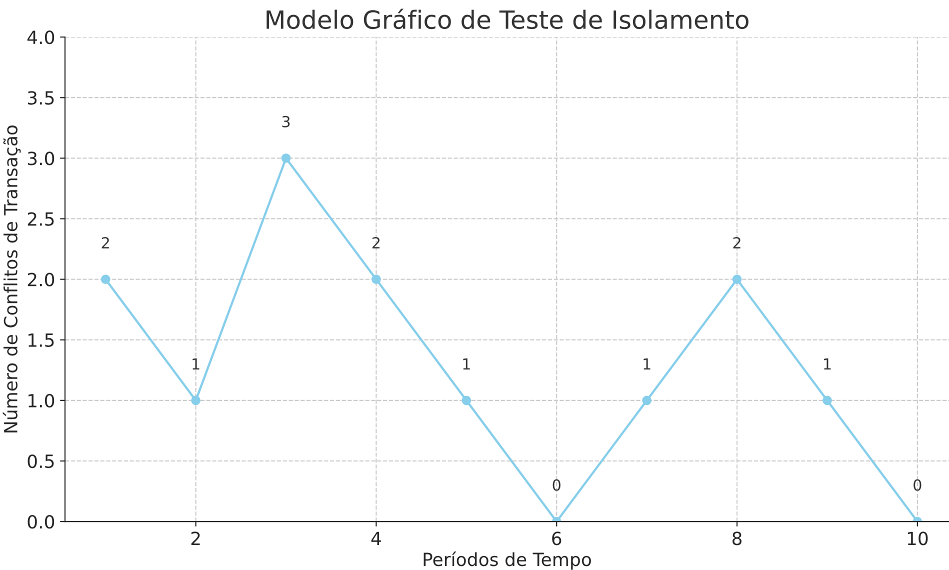  Describe the element at coordinates (40, 37) in the screenshot. I see `y-tick-label: 4.0` at that location.